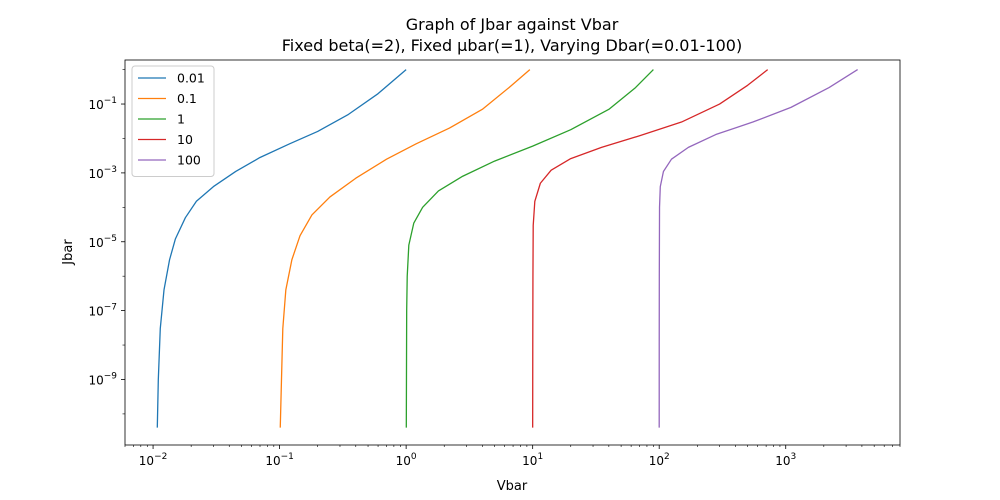  I want to click on legend-box, so click(173, 121).